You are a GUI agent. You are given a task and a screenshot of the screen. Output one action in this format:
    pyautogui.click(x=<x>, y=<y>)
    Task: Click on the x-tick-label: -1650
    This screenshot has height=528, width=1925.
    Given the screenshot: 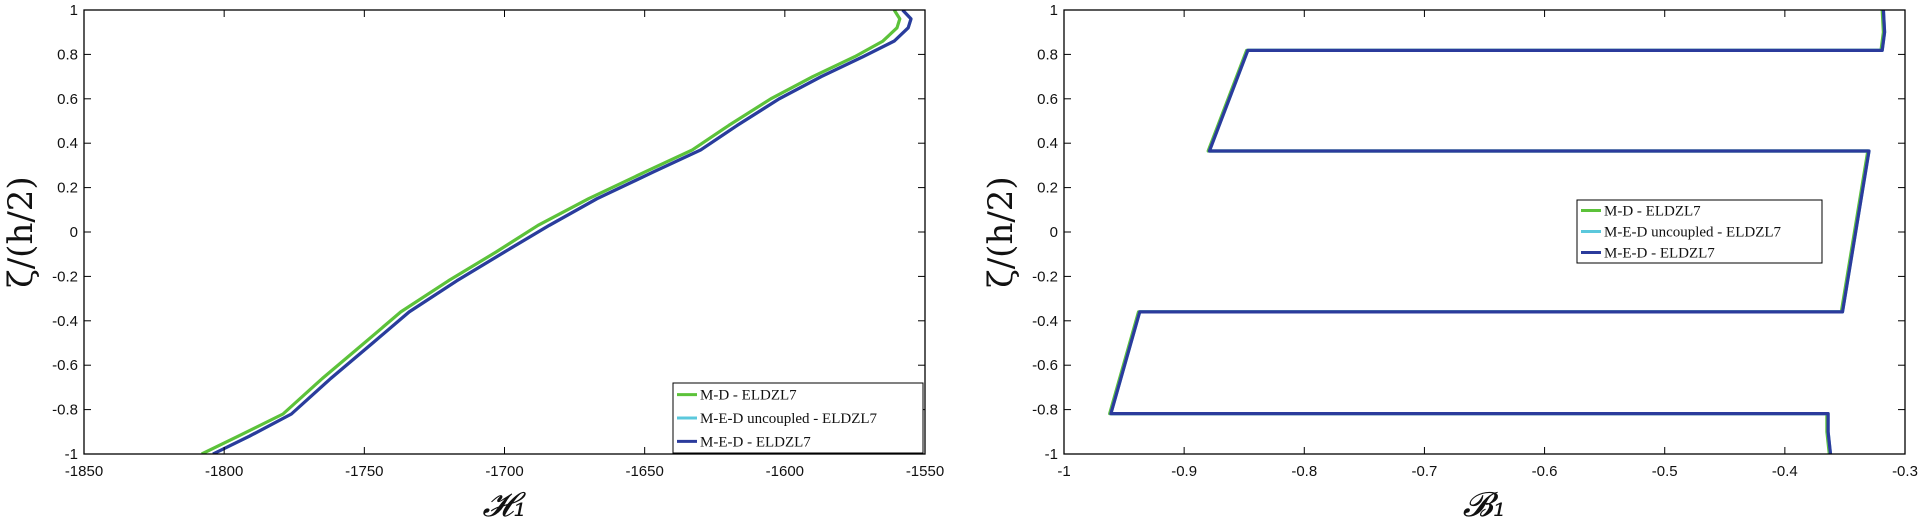 What is the action you would take?
    pyautogui.click(x=644, y=471)
    